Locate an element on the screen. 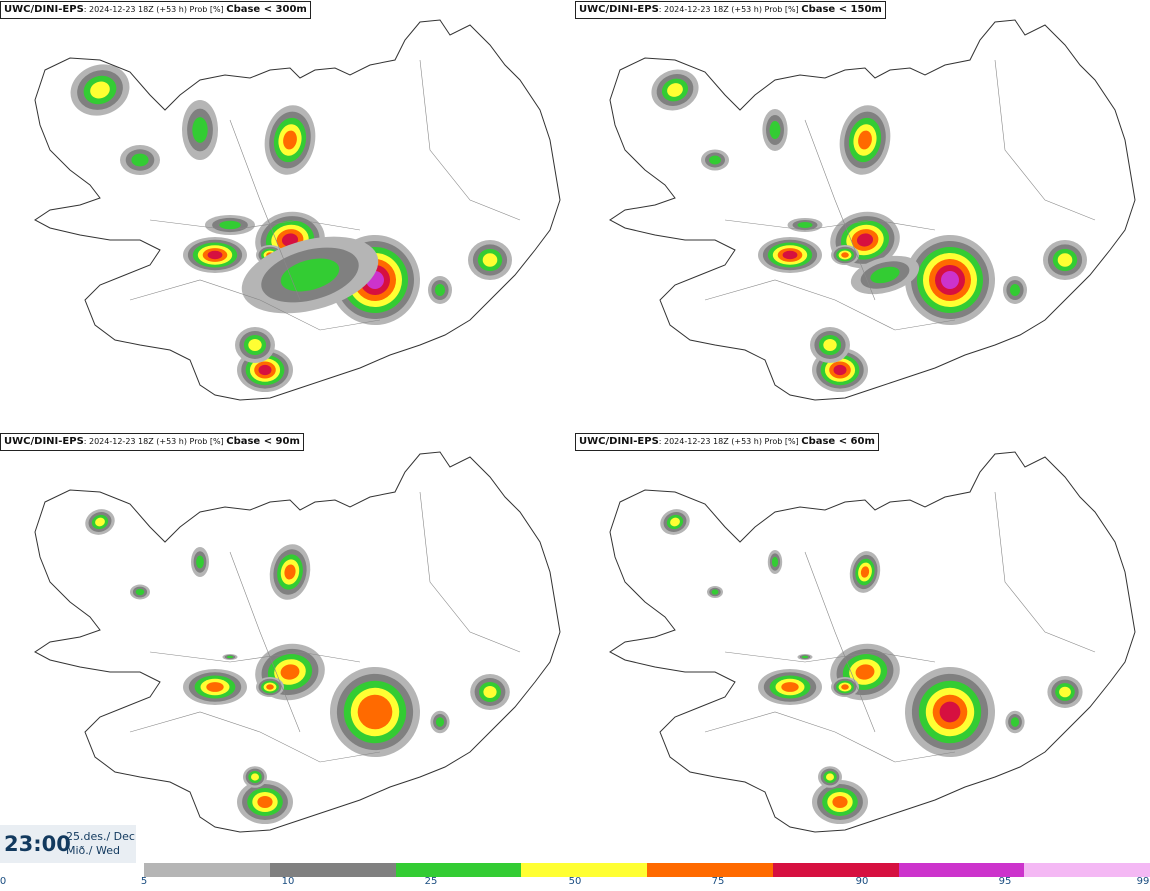 The width and height of the screenshot is (1150, 891). colorbar-tick-label: 10 is located at coordinates (288, 881).